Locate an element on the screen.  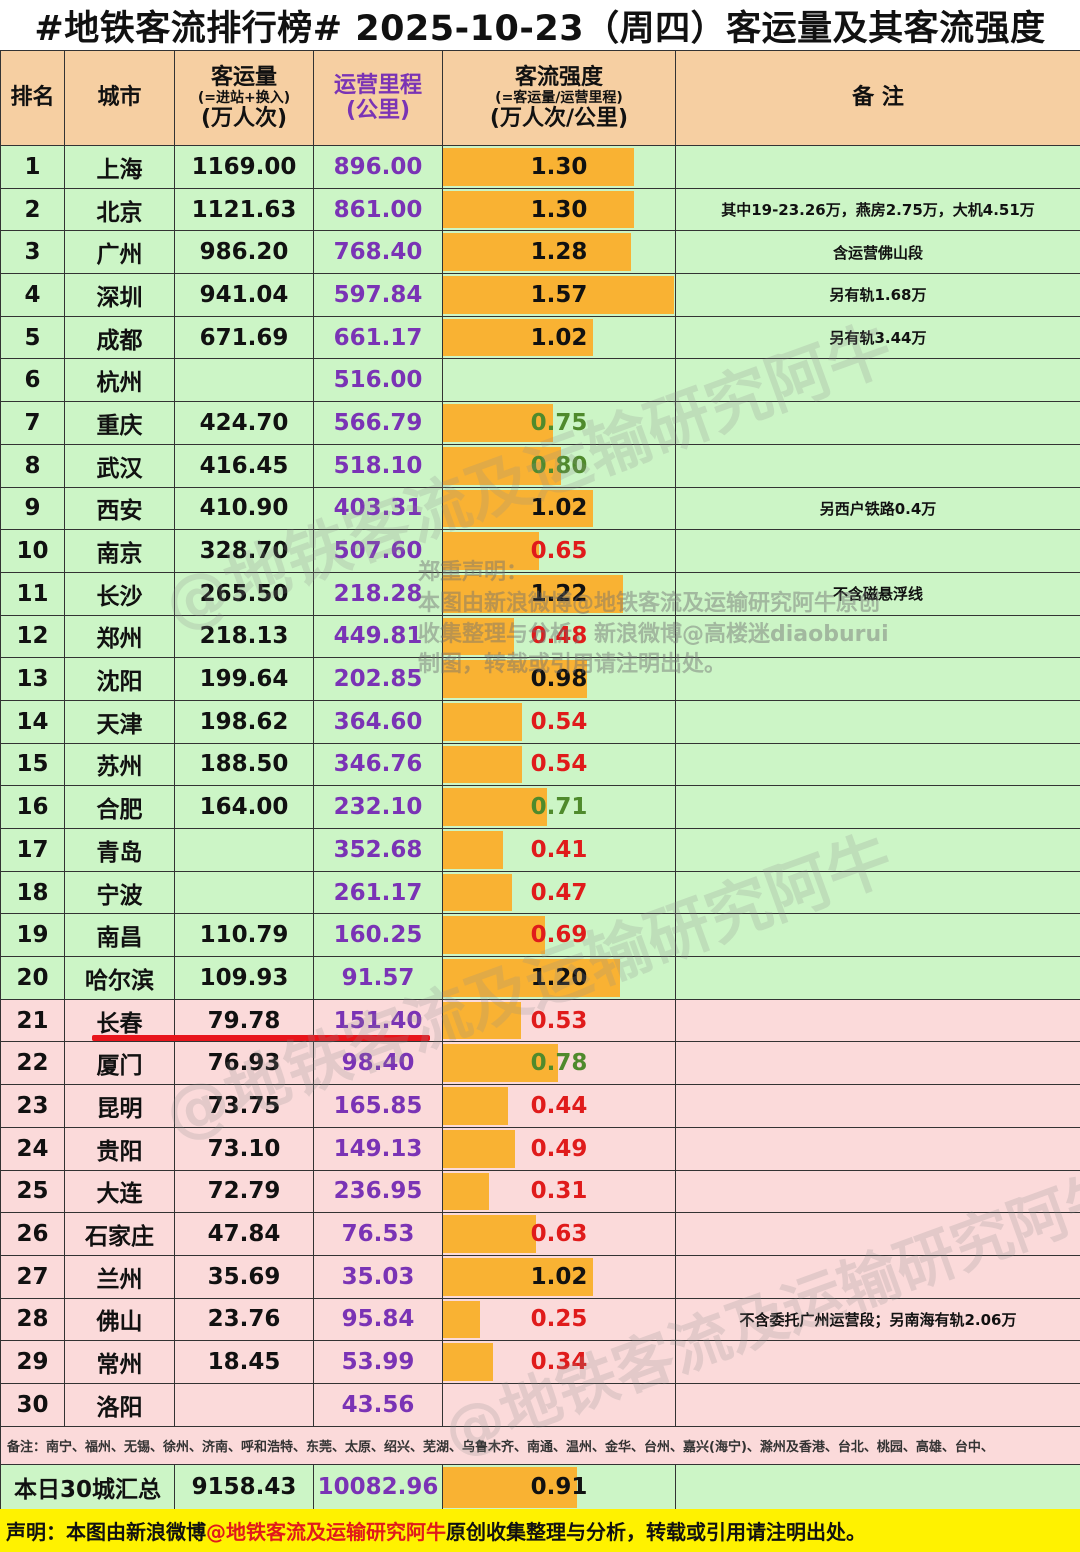
ridership-cell is located at coordinates (244, 850).